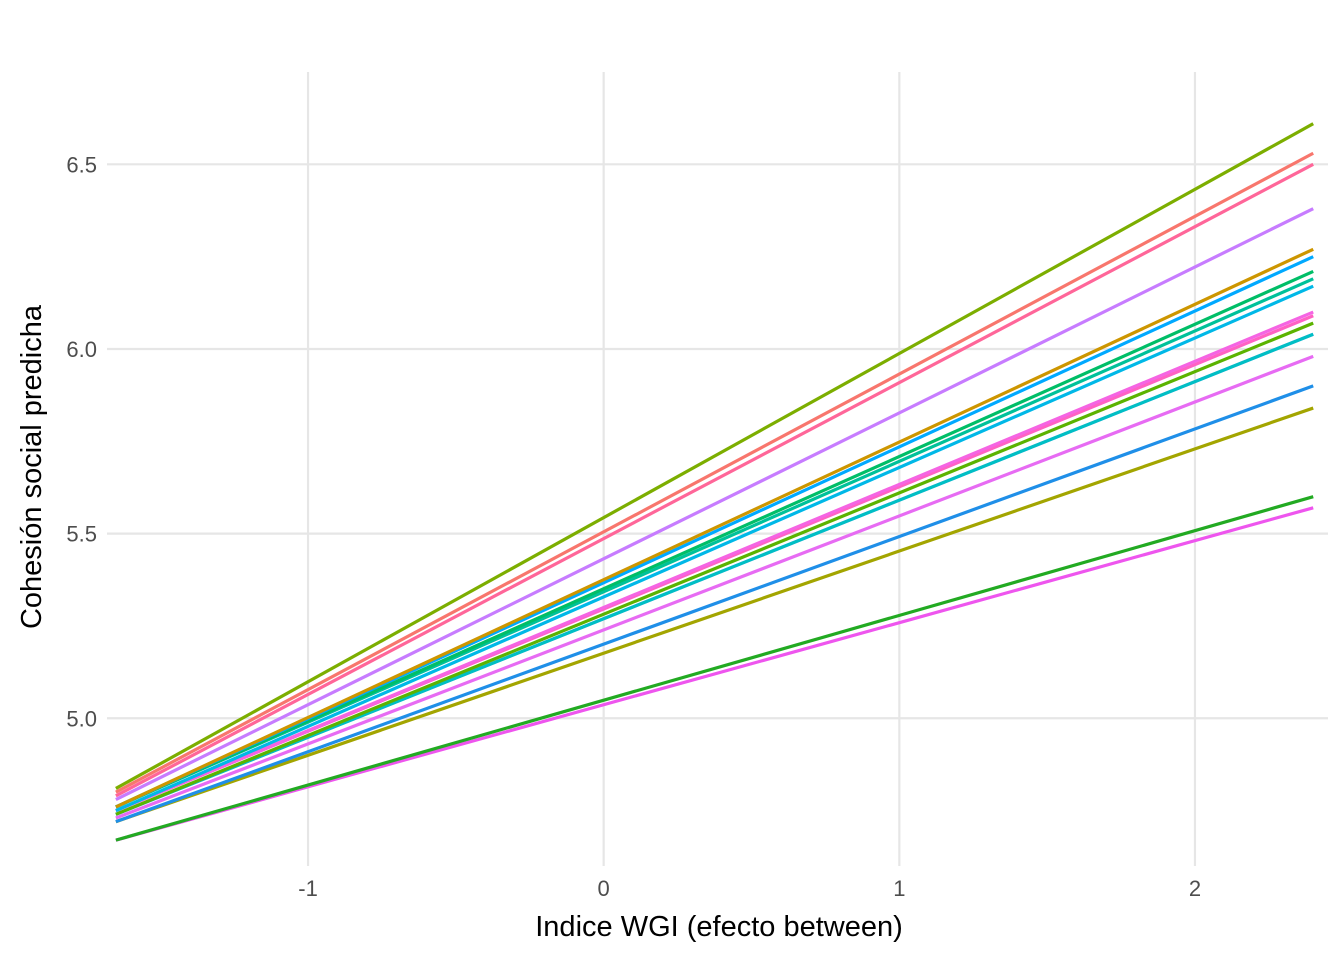 The width and height of the screenshot is (1344, 960). I want to click on x-tick-label: 1, so click(899, 888).